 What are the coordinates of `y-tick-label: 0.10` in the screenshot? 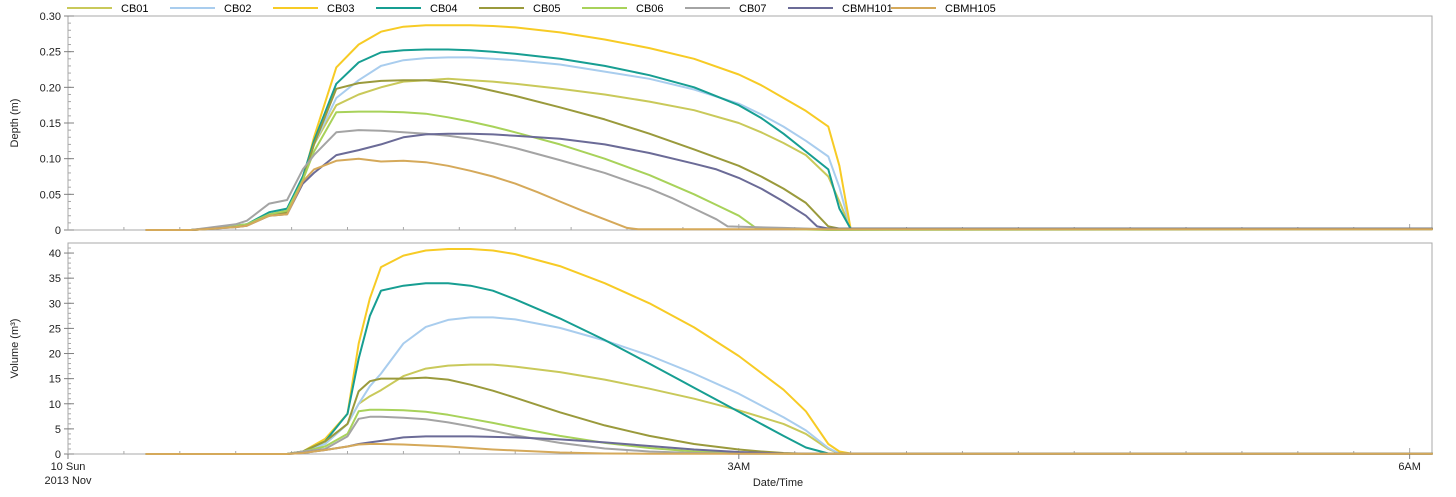 It's located at (50, 160).